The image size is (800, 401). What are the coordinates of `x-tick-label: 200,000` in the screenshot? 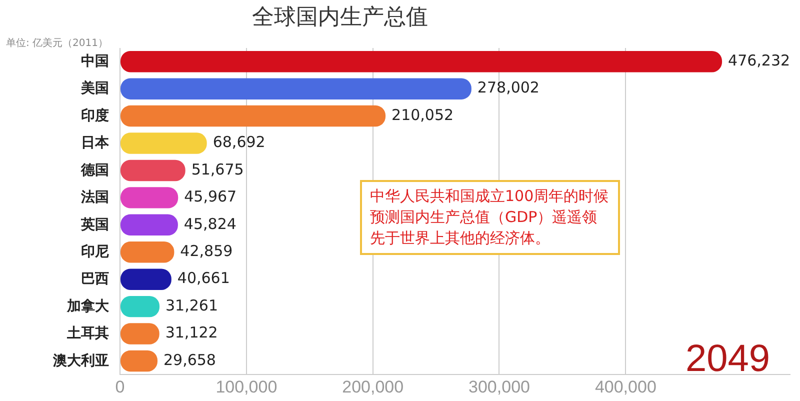 It's located at (373, 386).